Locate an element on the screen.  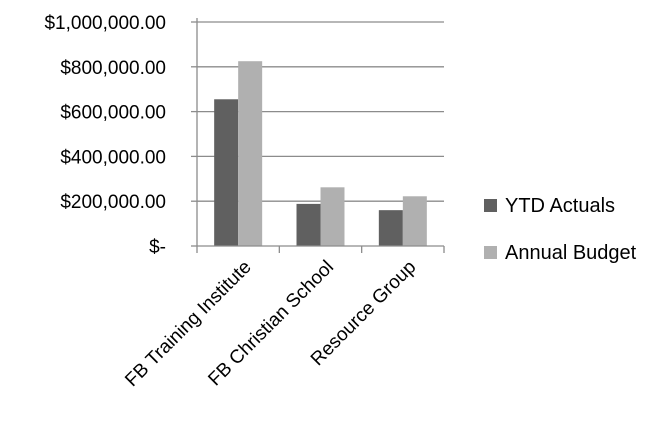
y-tick-label: $1,000,000.00 is located at coordinates (105, 23).